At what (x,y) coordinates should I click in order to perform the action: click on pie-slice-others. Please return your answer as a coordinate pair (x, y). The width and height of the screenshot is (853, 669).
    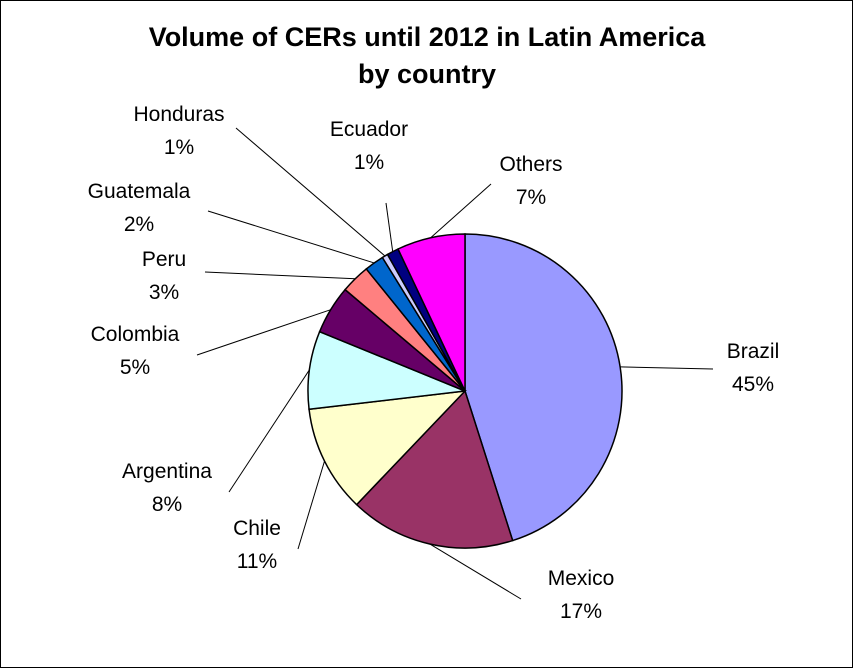
    Looking at the image, I should click on (431, 312).